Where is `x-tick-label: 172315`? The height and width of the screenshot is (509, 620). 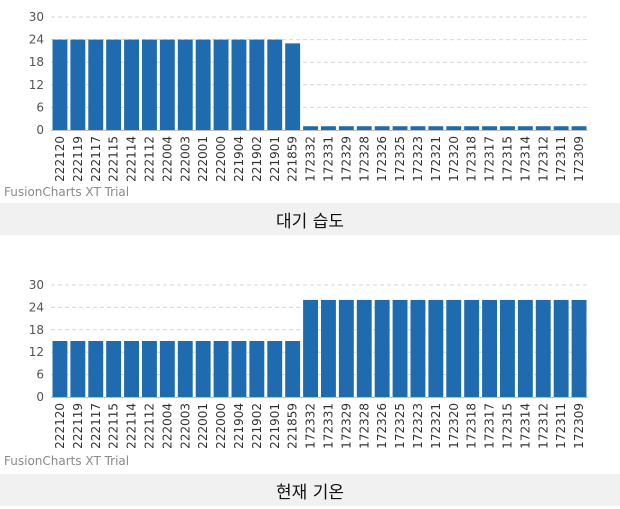
x-tick-label: 172315 is located at coordinates (507, 426).